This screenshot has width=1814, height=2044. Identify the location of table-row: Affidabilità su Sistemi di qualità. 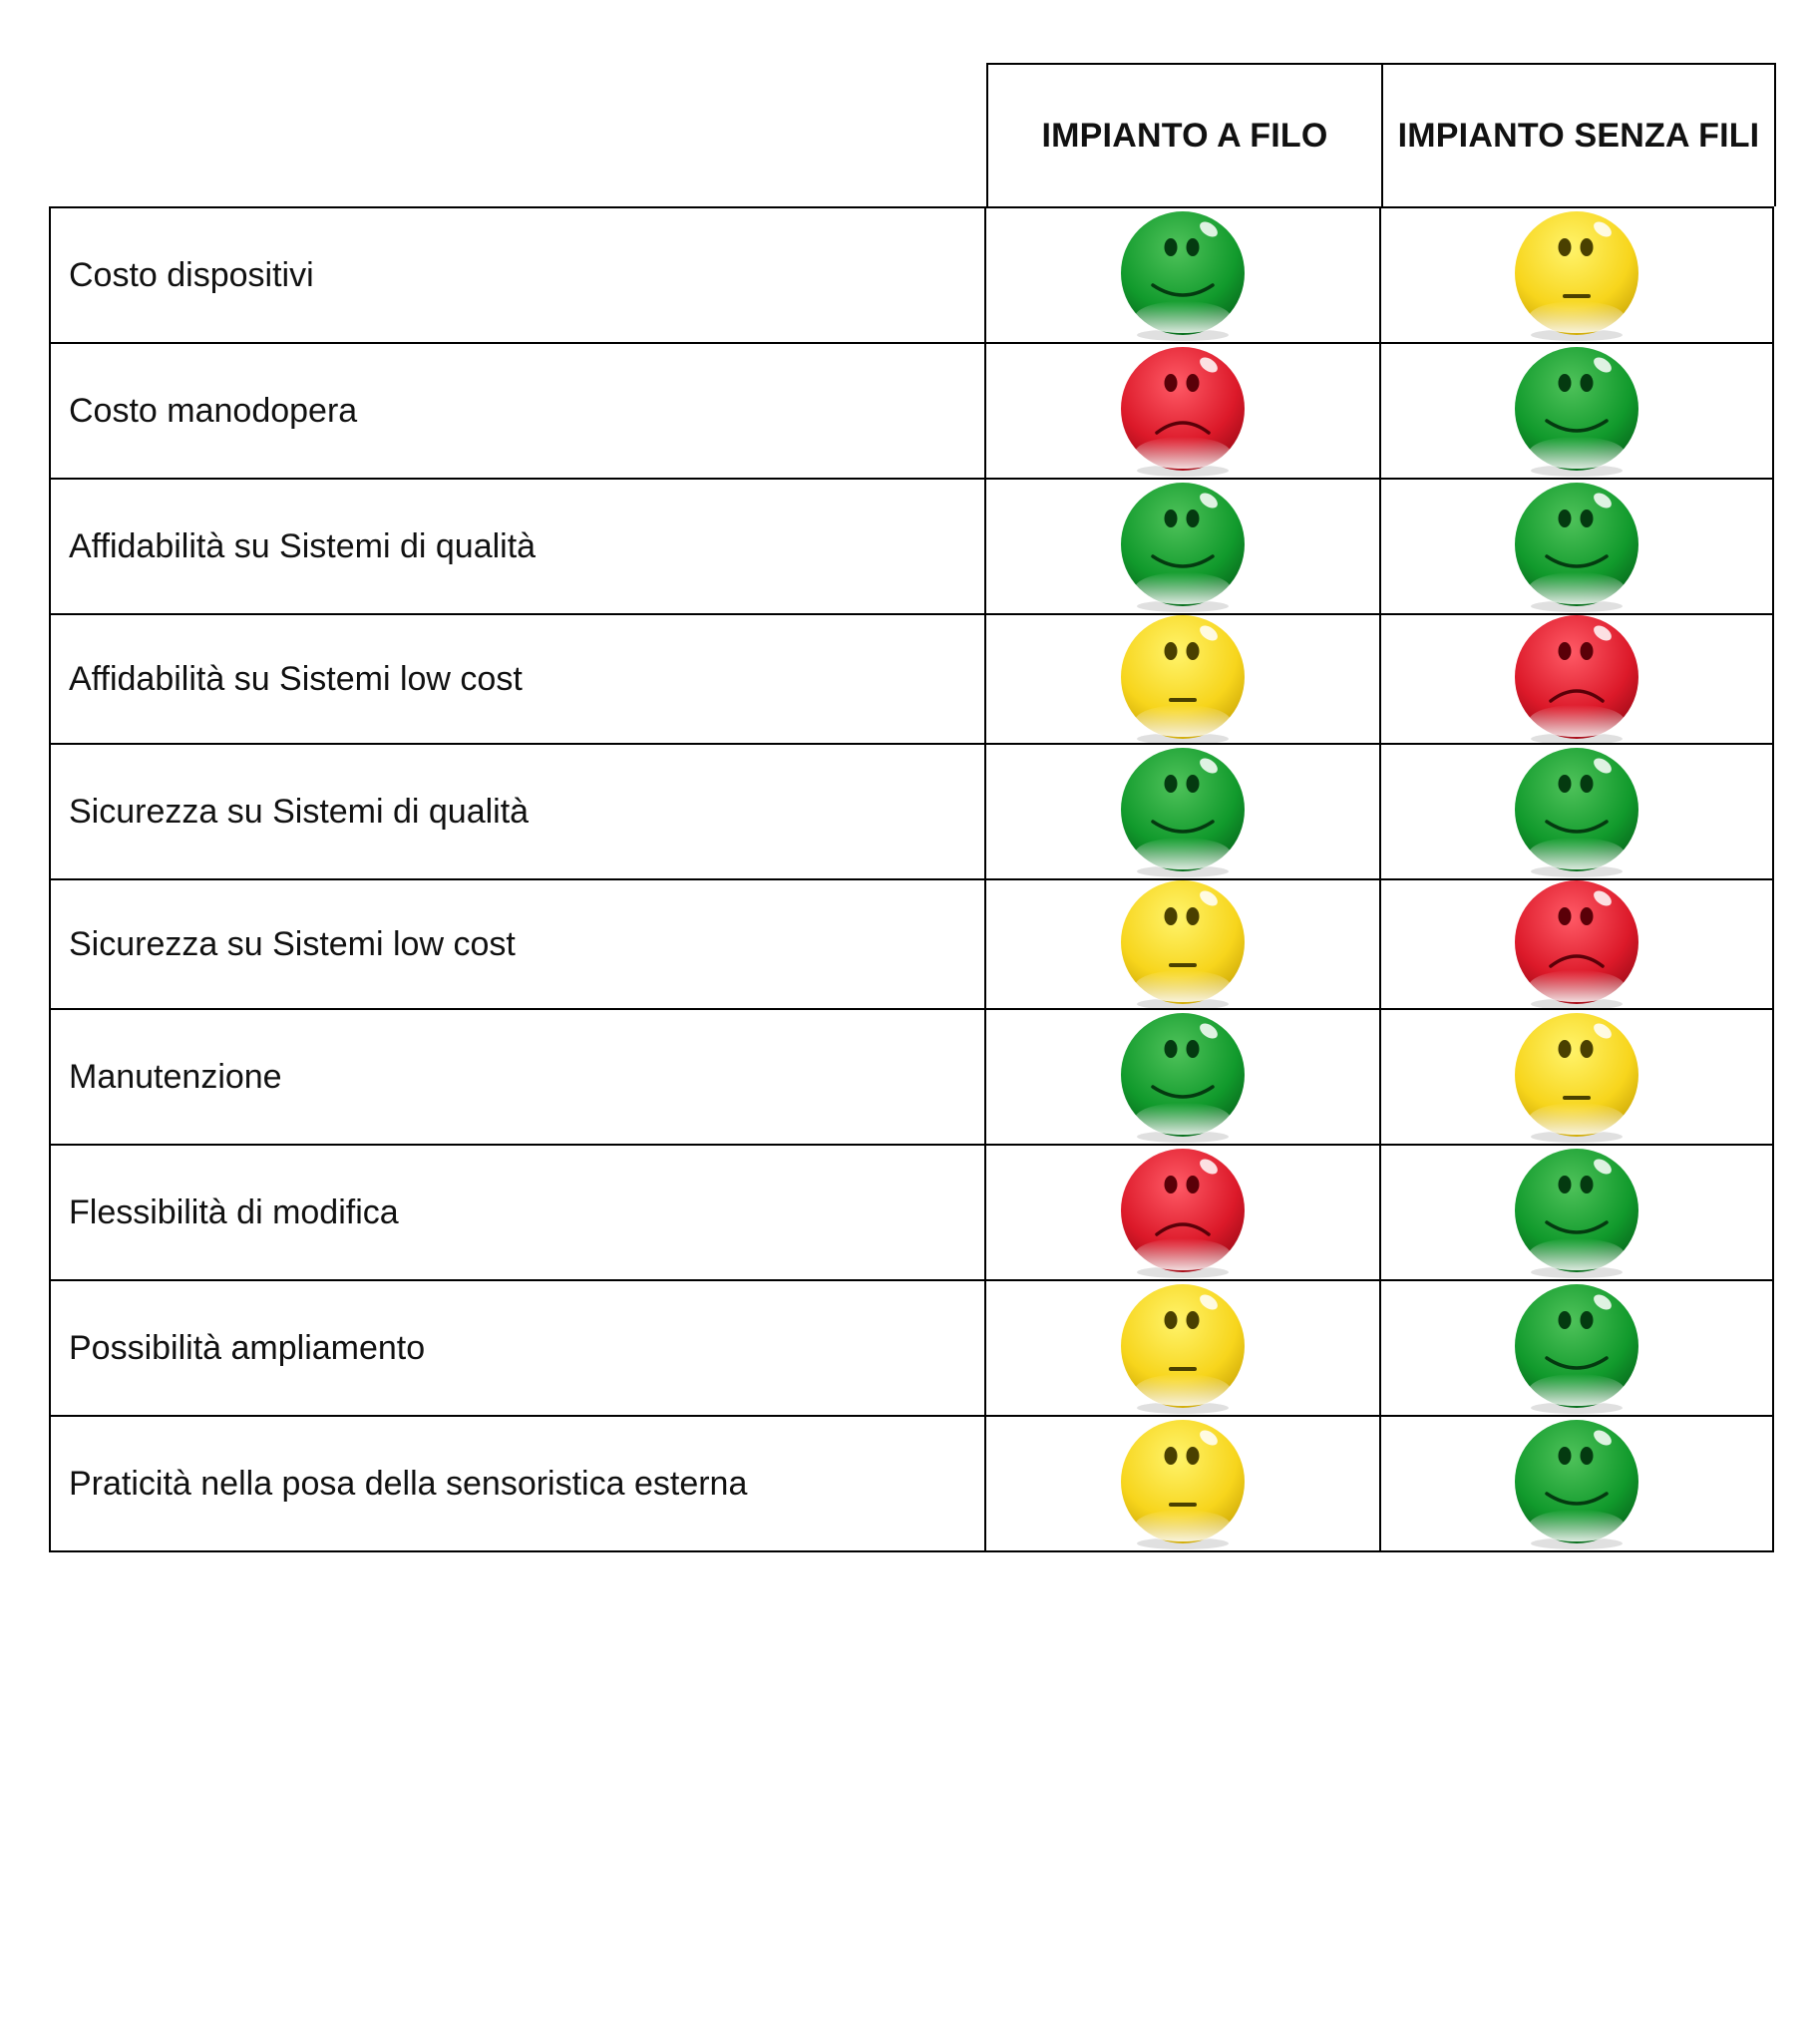
(911, 547).